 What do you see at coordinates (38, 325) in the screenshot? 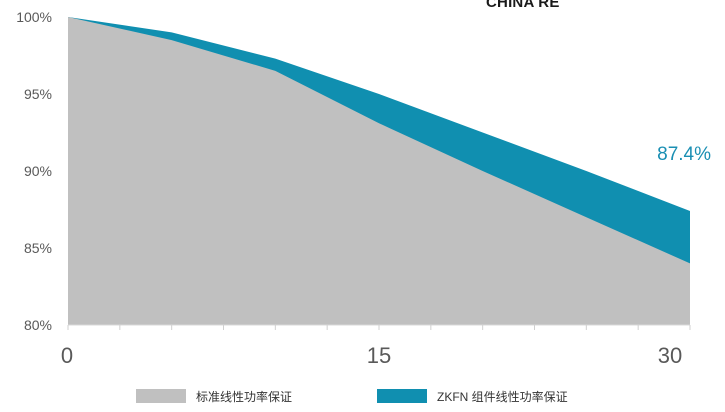
I see `y-tick-label: 80%` at bounding box center [38, 325].